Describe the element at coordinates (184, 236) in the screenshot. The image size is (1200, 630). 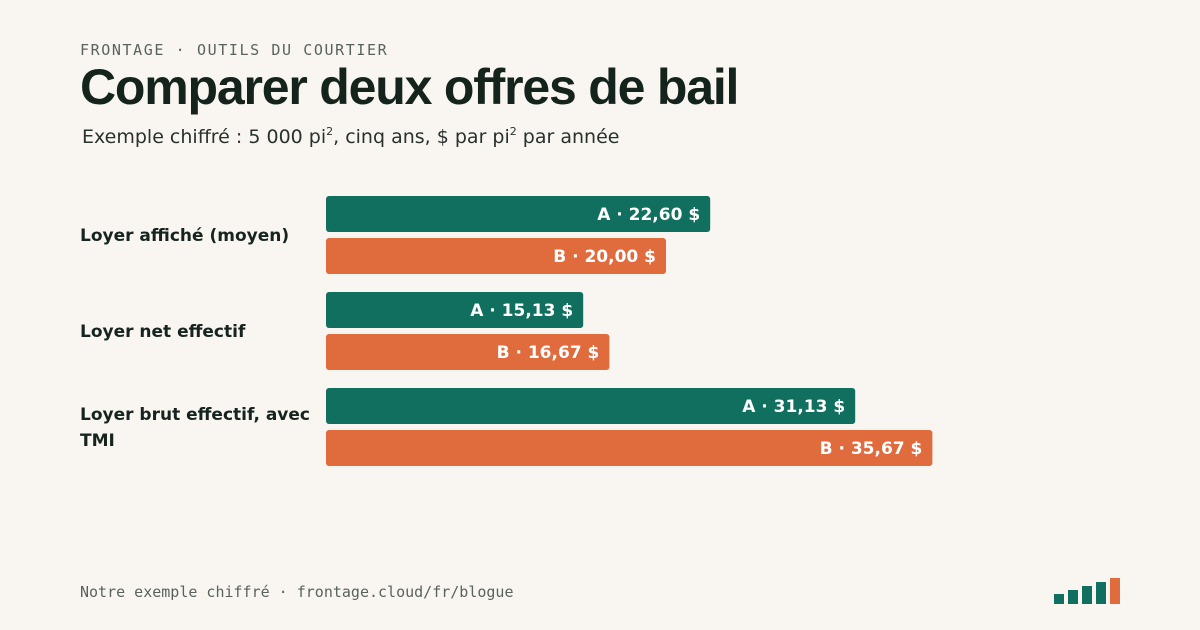
I see `category-label: Loyer affiché (moyen)` at that location.